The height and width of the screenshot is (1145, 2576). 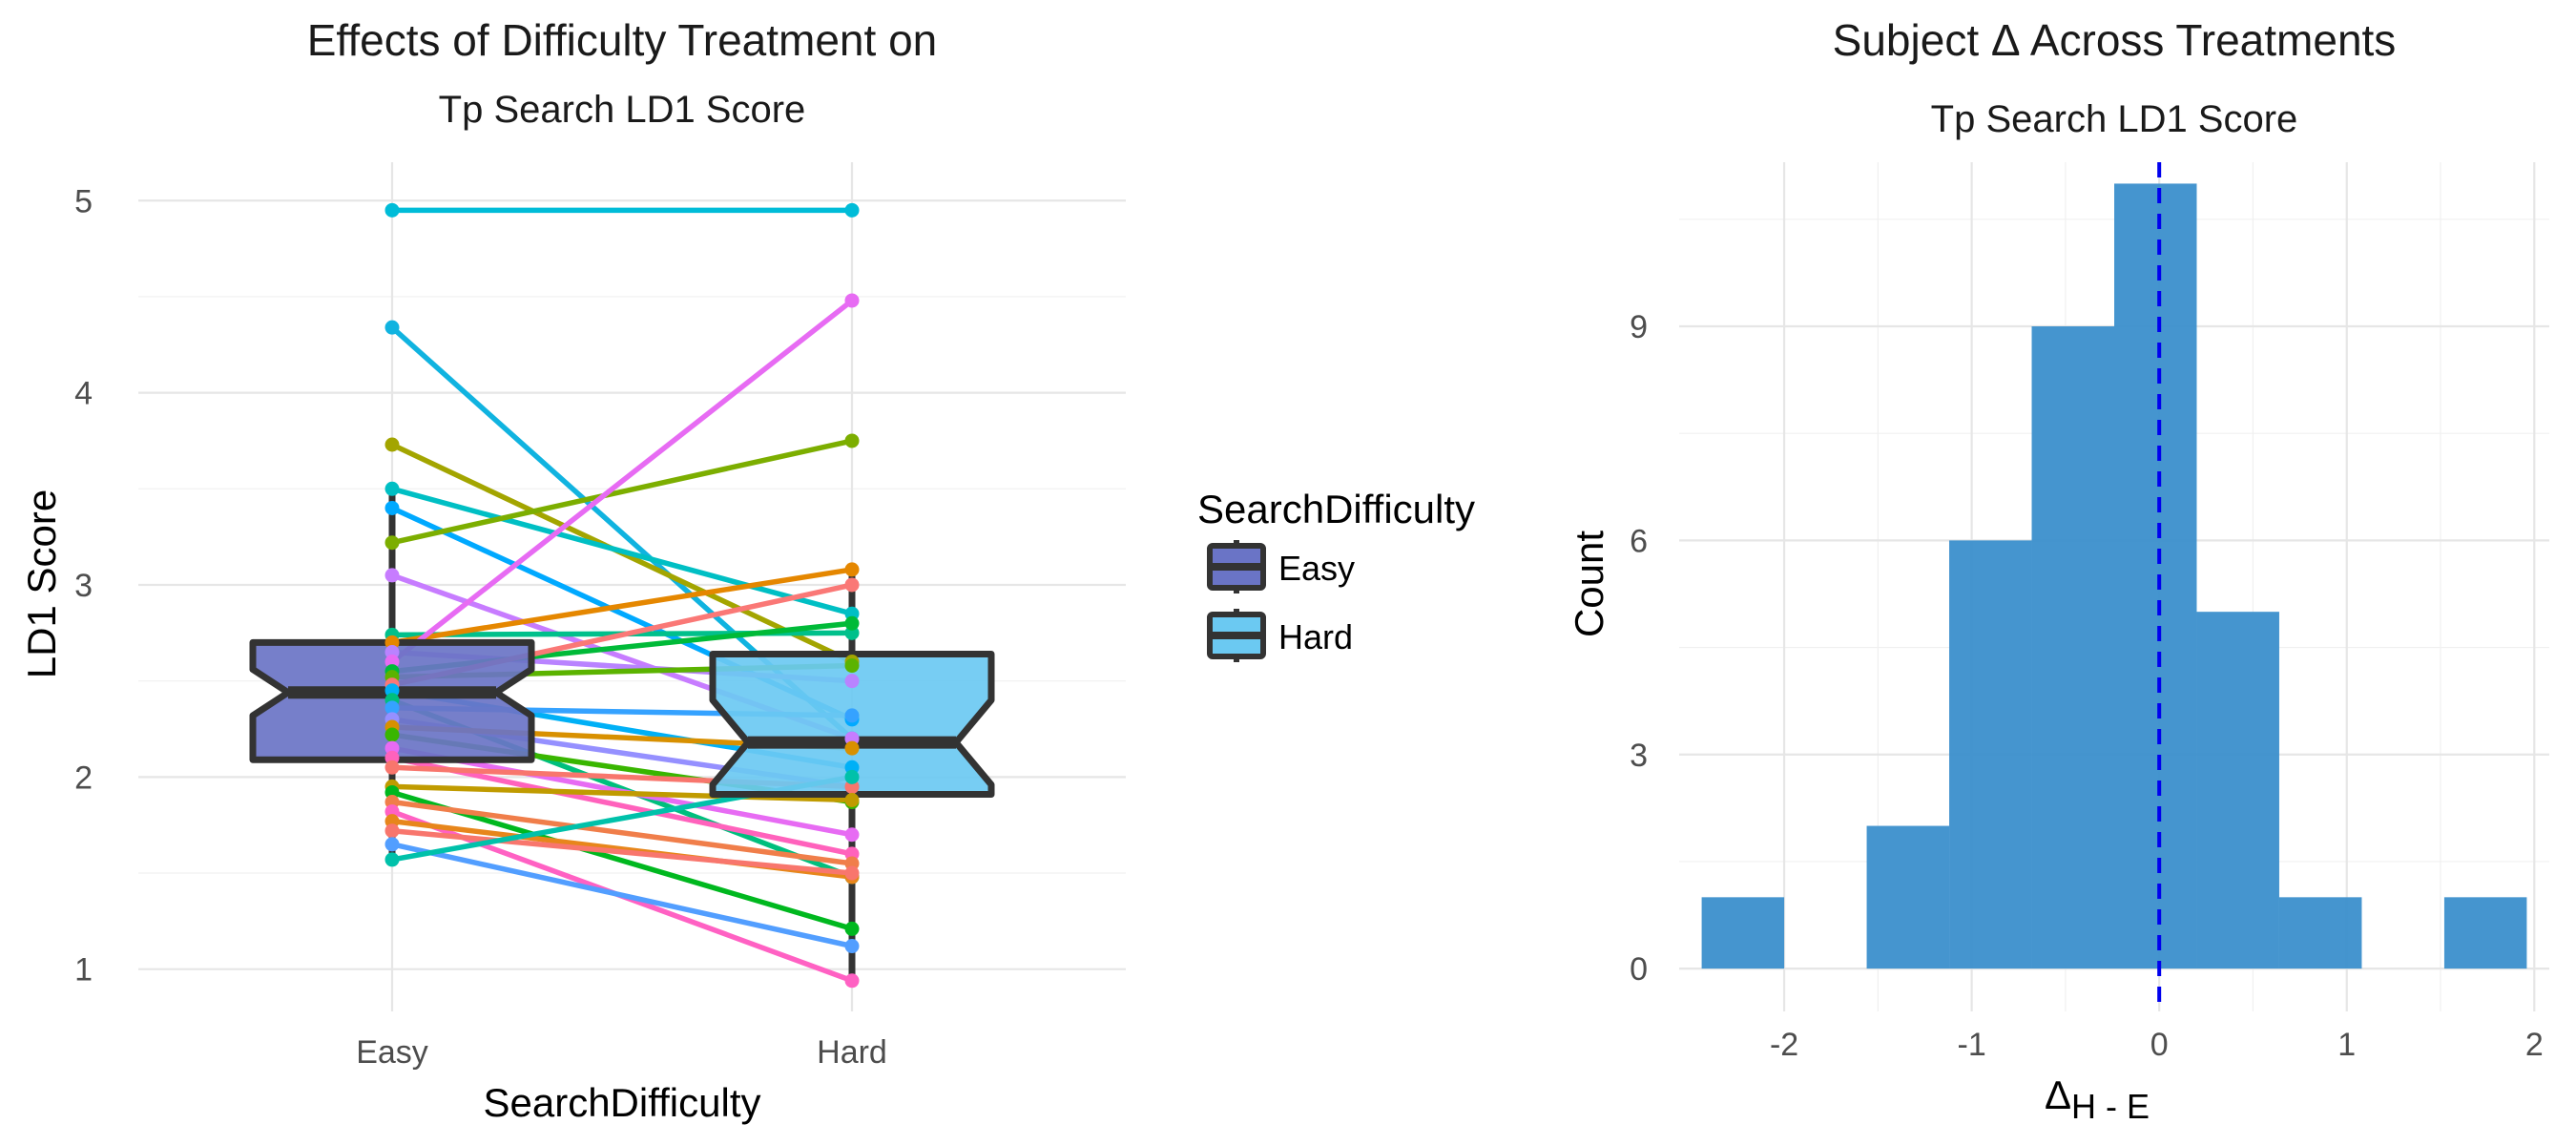 What do you see at coordinates (1281, 601) in the screenshot?
I see `legend-items: Easy Hard` at bounding box center [1281, 601].